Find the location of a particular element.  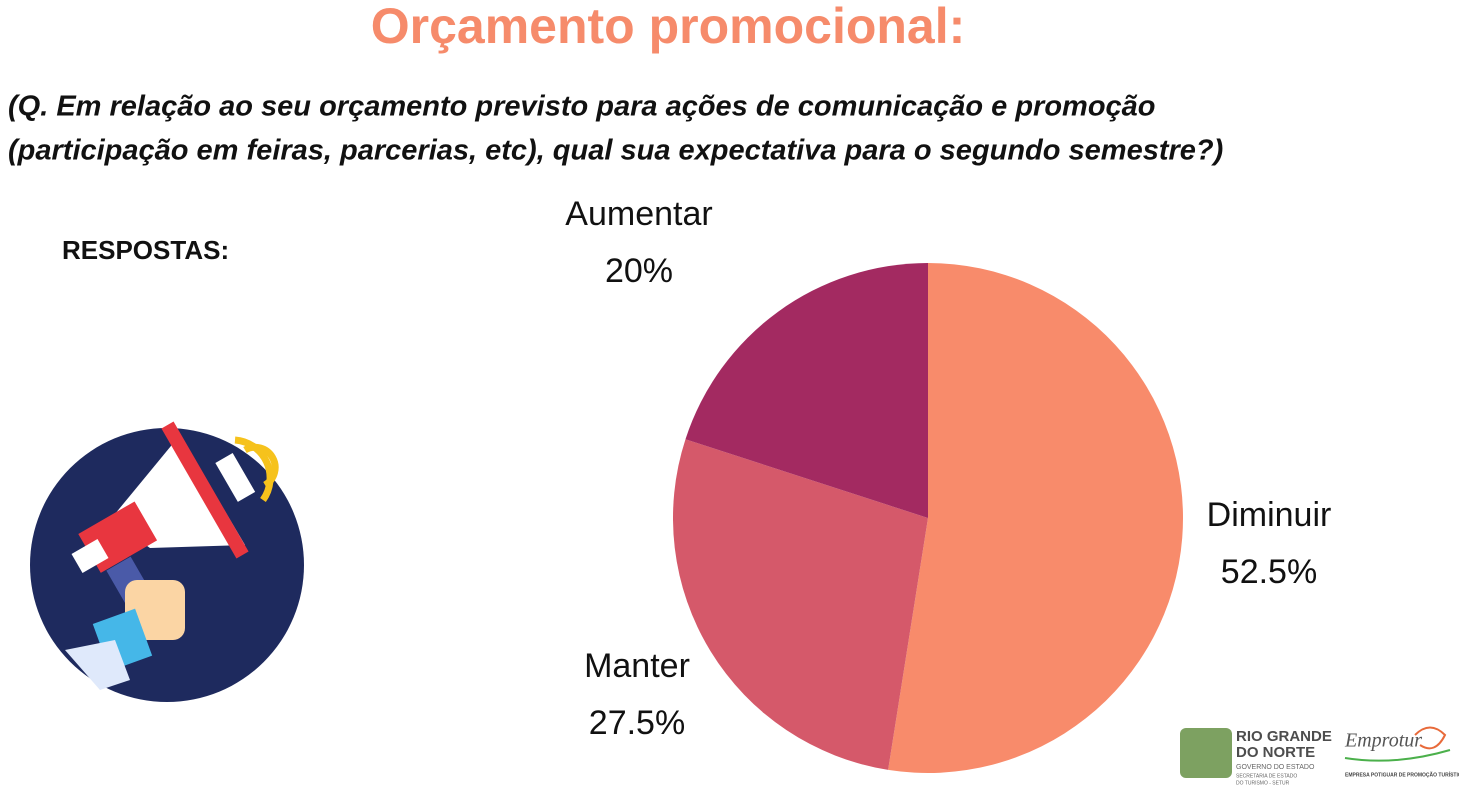

logo-text: SECRETARIA DE ESTADO is located at coordinates (1266, 776).